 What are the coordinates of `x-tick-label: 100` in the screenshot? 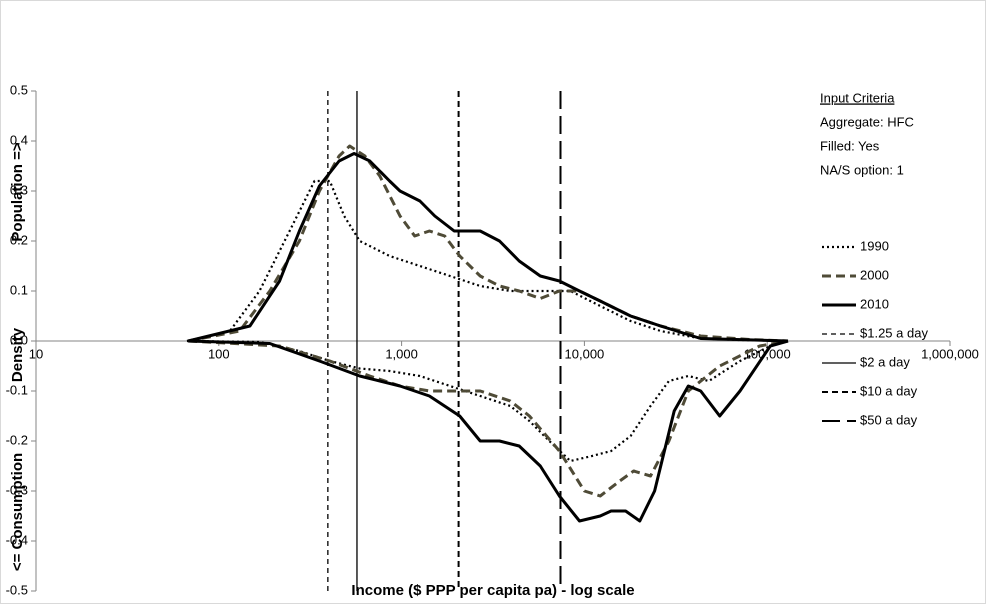 It's located at (219, 353).